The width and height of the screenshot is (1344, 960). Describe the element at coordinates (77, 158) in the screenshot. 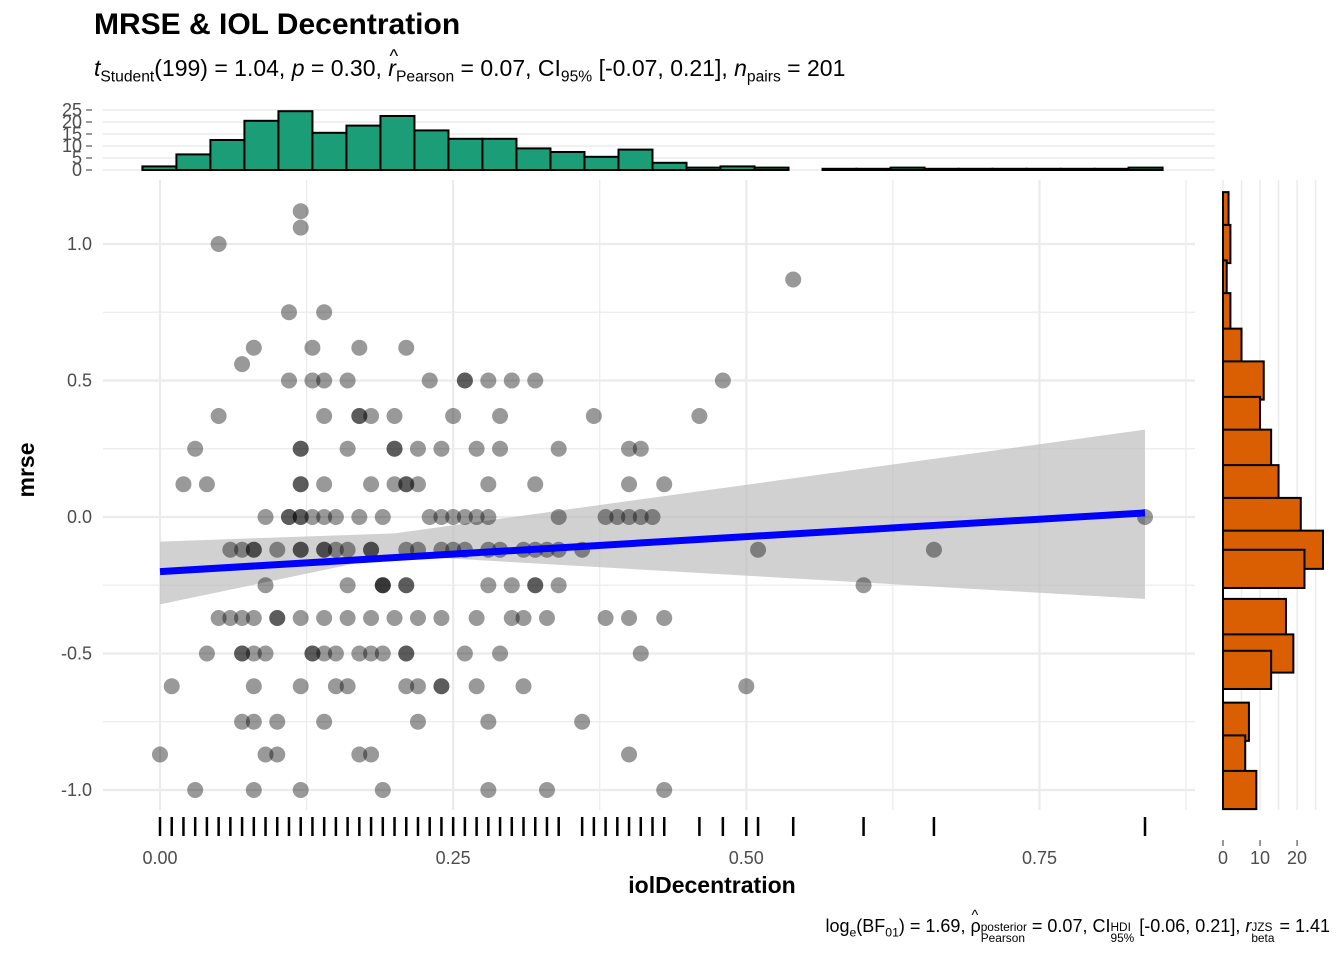

I see `x-hist-tick-label: 5` at that location.